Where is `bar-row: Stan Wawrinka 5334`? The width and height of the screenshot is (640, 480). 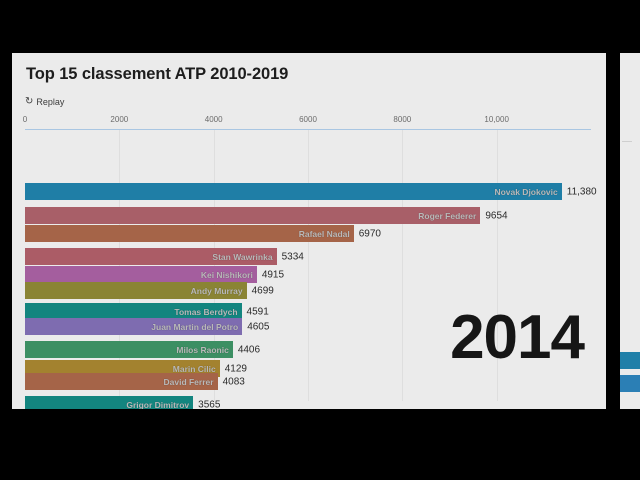
bar-row: Stan Wawrinka 5334 is located at coordinates (308, 256).